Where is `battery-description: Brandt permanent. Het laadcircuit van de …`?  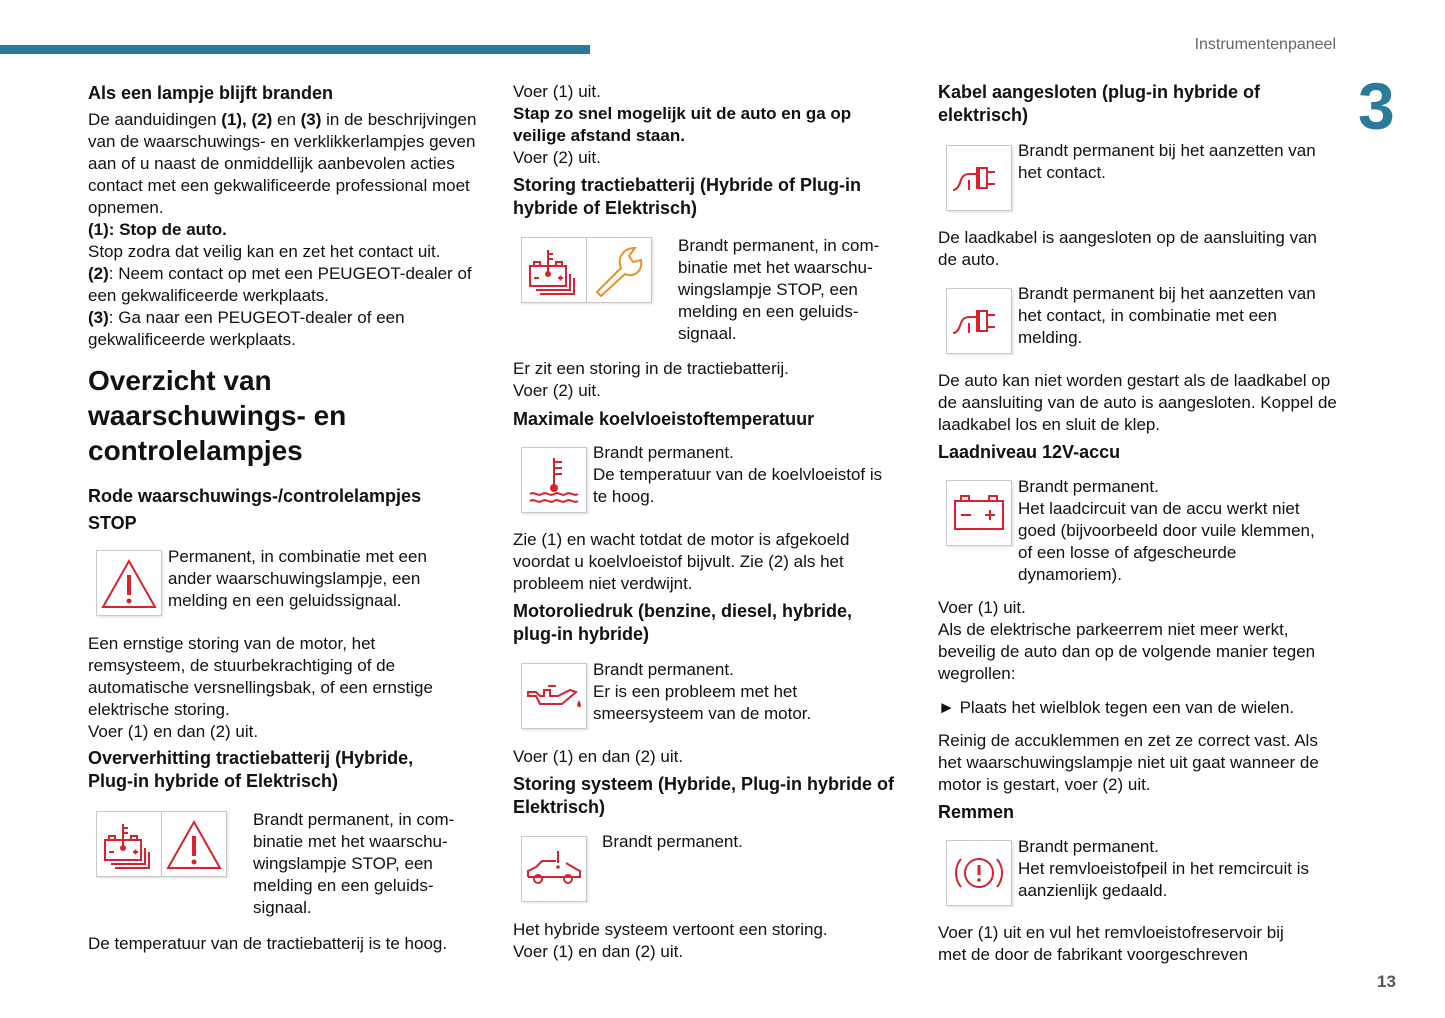 battery-description: Brandt permanent. Het laadcircuit van de … is located at coordinates (1168, 531).